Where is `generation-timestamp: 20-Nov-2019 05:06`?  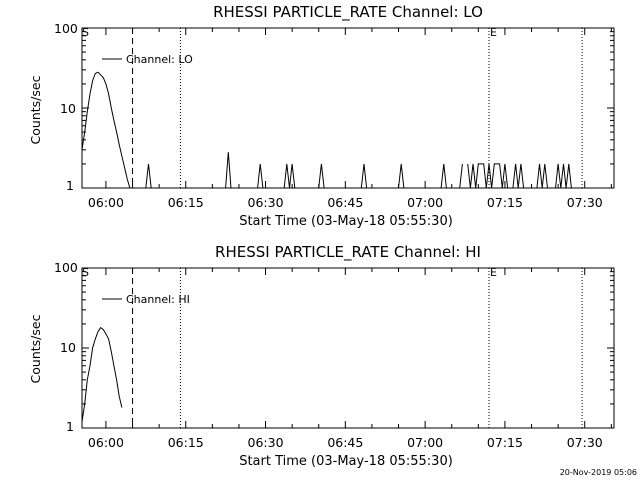
generation-timestamp: 20-Nov-2019 05:06 is located at coordinates (598, 472).